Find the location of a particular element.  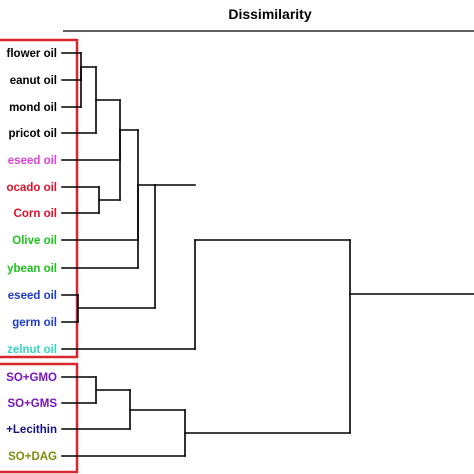

leaf-label: zelnut oil is located at coordinates (32, 350).